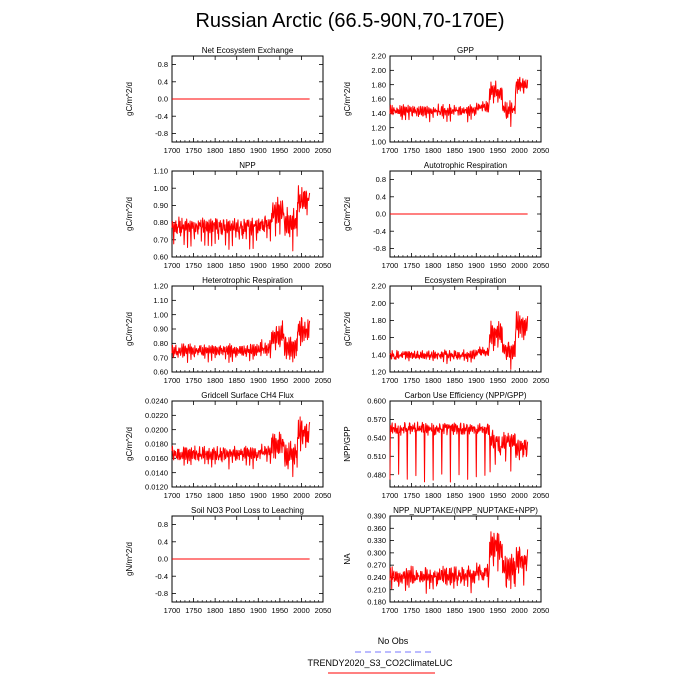  I want to click on soil-no3-pool-loss-to-leaching-xtick-label-1700: 1700, so click(172, 610).